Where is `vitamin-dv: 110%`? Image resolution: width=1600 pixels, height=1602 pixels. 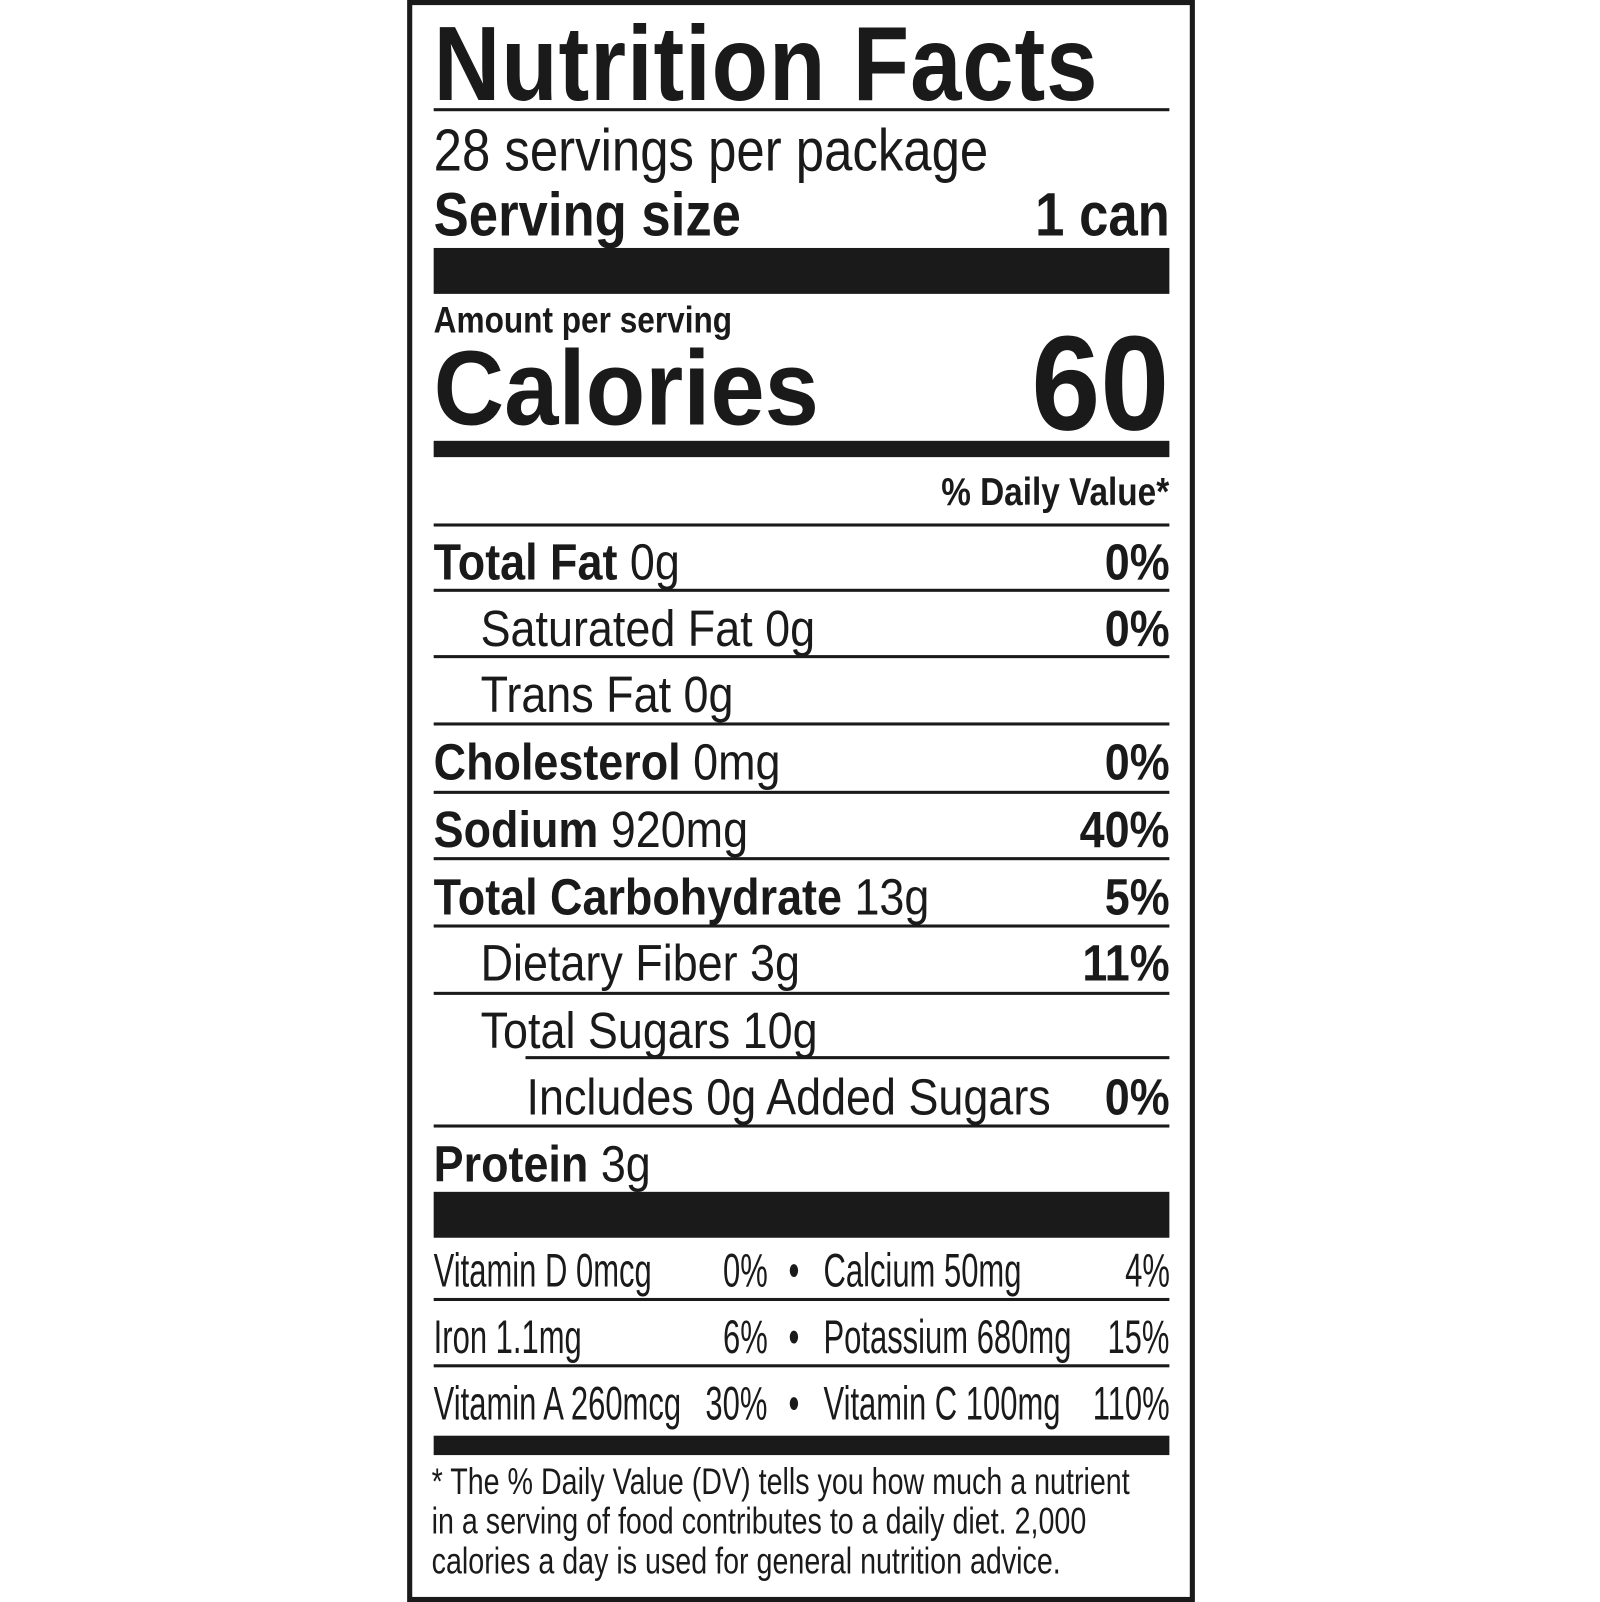
vitamin-dv: 110% is located at coordinates (1131, 1403).